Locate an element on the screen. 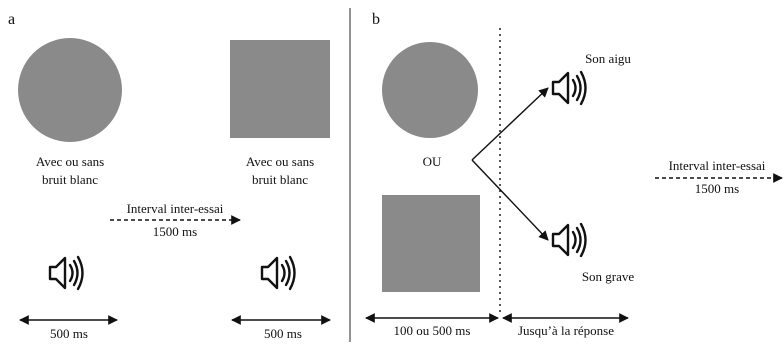  iti-duration-b: 1500 ms is located at coordinates (717, 188).